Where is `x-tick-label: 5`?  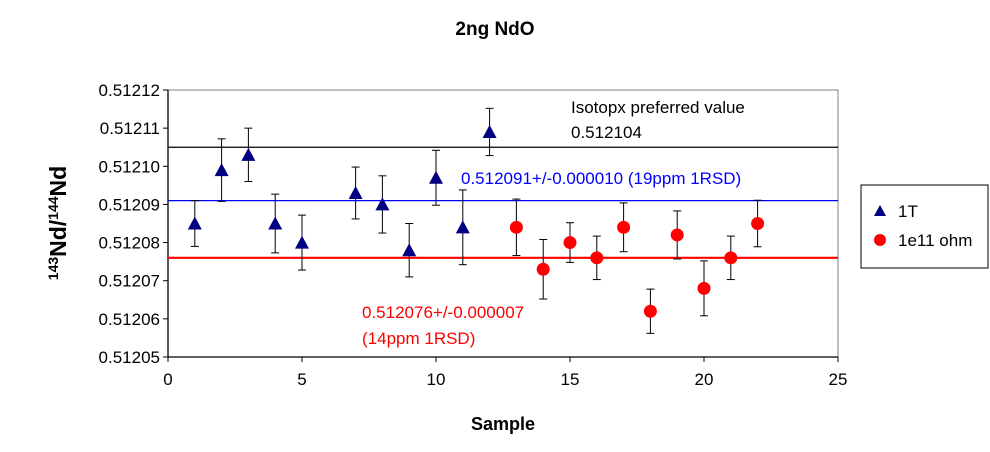
x-tick-label: 5 is located at coordinates (301, 379).